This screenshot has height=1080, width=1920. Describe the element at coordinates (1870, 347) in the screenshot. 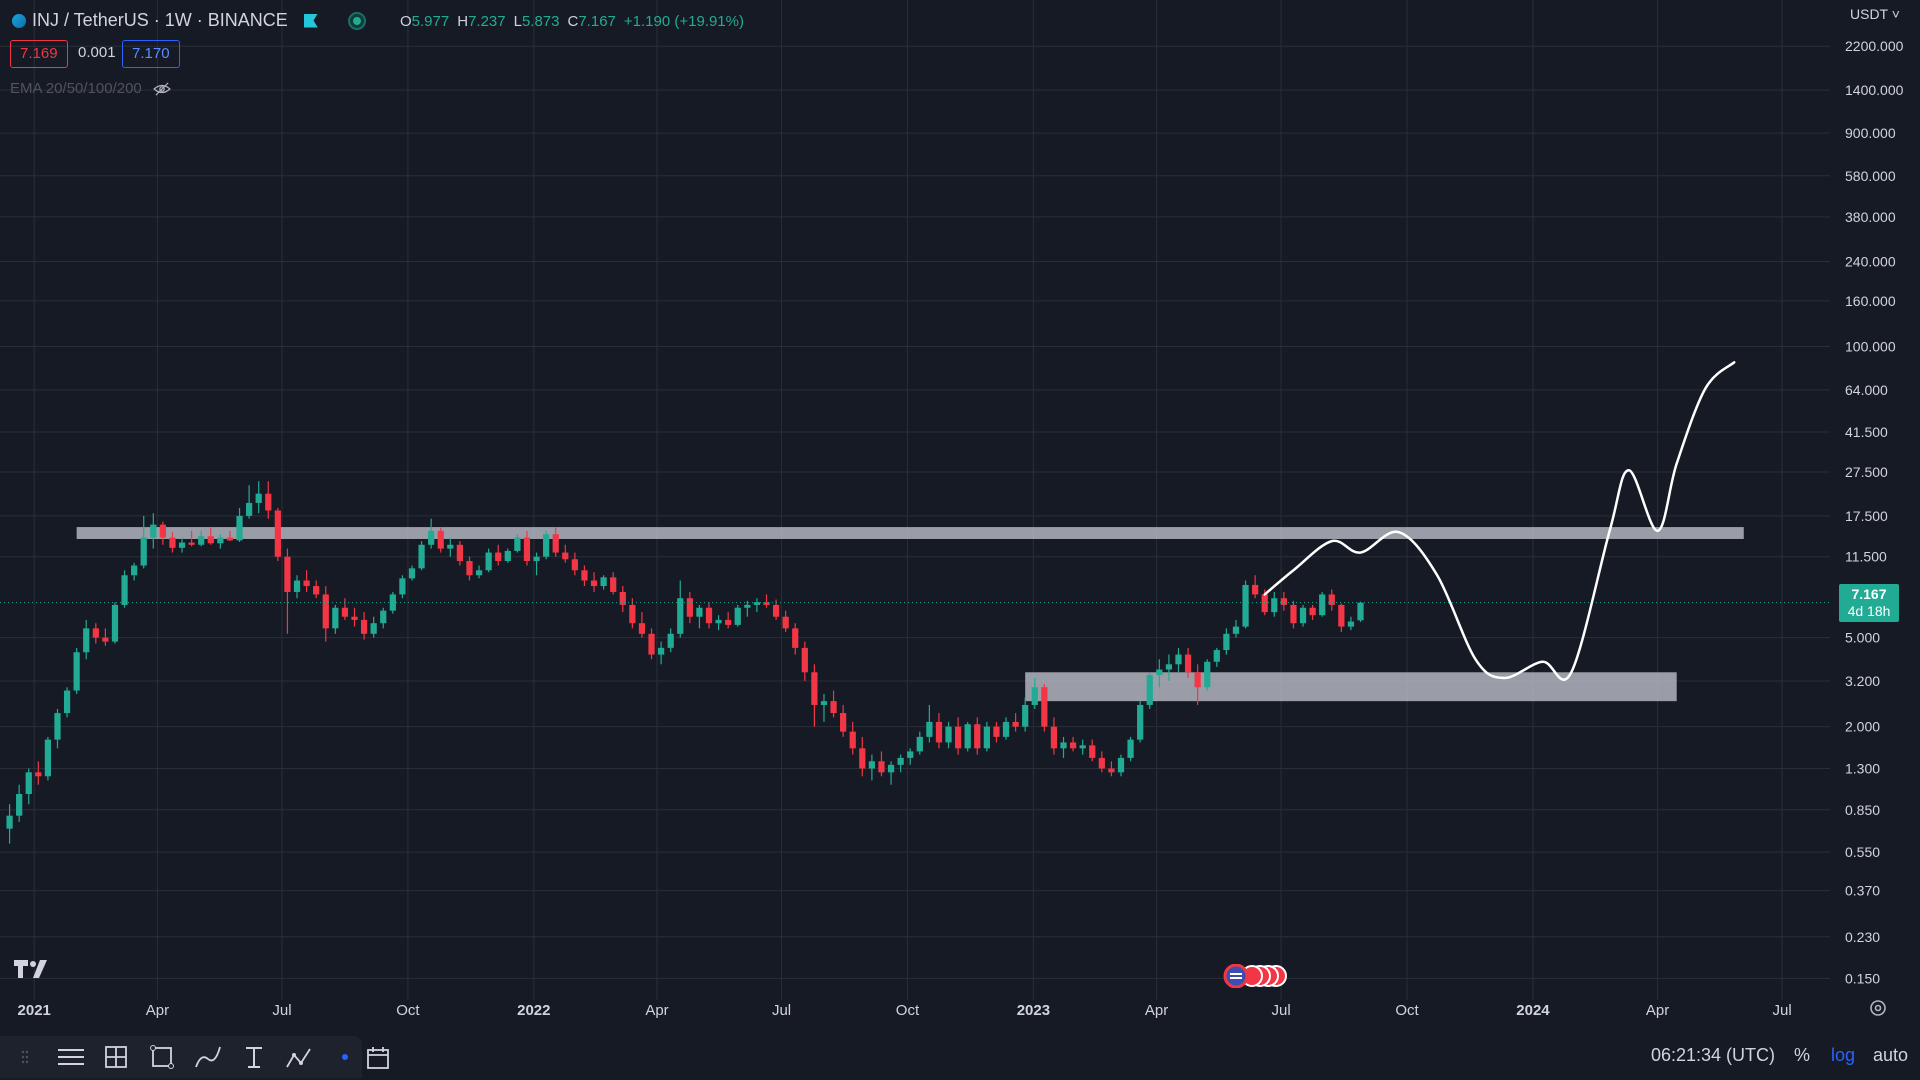

I see `price-tick-label: 100.000` at that location.